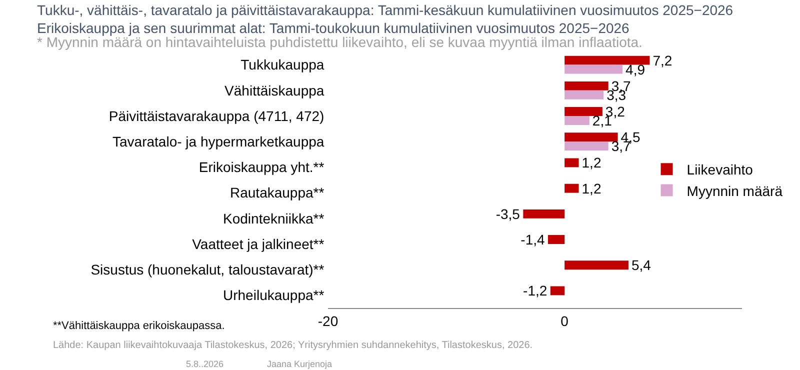 This screenshot has width=800, height=370. Describe the element at coordinates (216, 116) in the screenshot. I see `y-tick-label: Päivittäistavarakauppa (4711, 472)` at that location.